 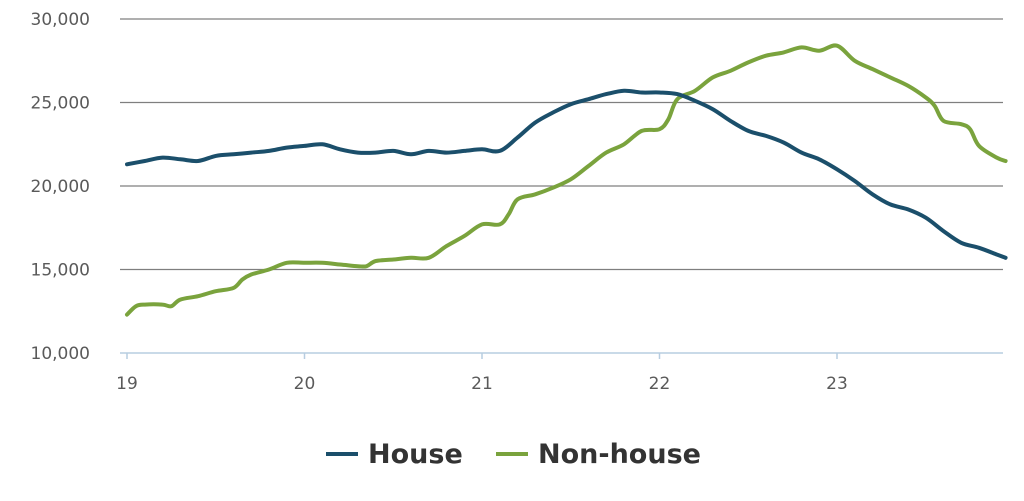 What do you see at coordinates (660, 384) in the screenshot?
I see `x-tick-label: 22` at bounding box center [660, 384].